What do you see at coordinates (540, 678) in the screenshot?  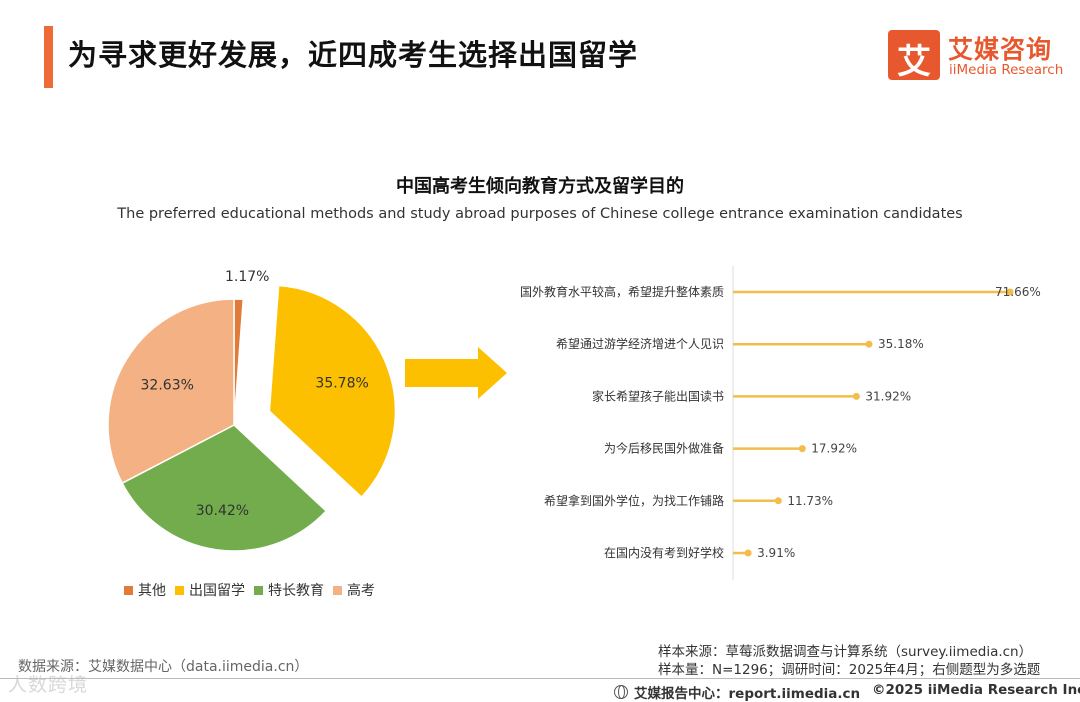 I see `footer-divider` at bounding box center [540, 678].